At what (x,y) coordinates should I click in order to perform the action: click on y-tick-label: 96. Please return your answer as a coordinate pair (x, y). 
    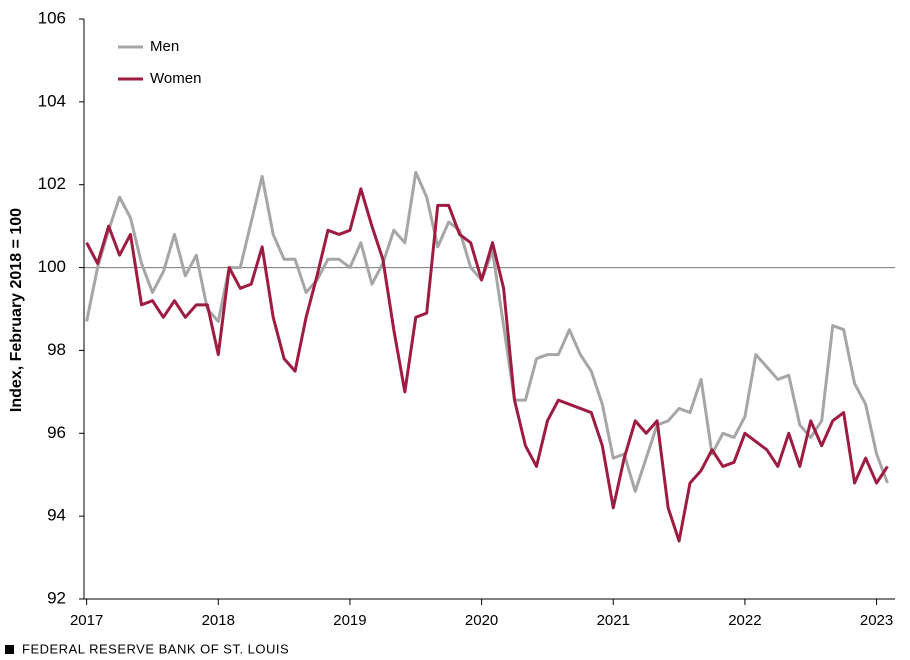
    Looking at the image, I should click on (56, 432).